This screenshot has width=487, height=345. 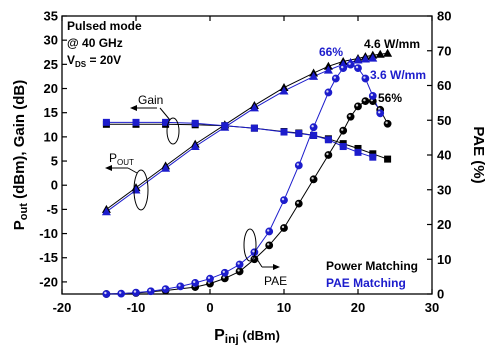 I want to click on y-left-tick-label: 0, so click(x=54, y=185).